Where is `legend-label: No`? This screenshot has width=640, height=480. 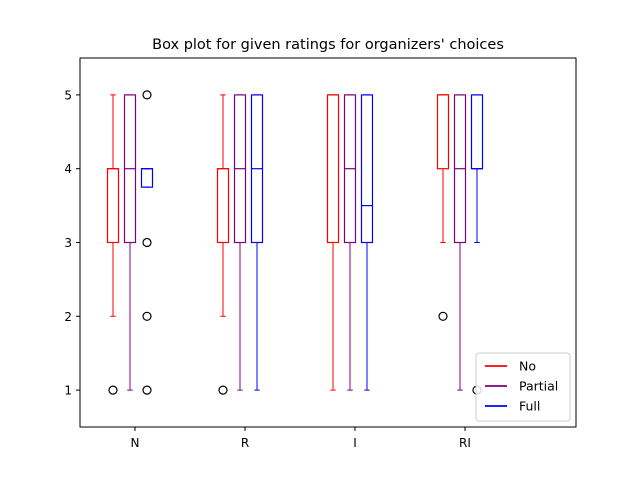
legend-label: No is located at coordinates (527, 366).